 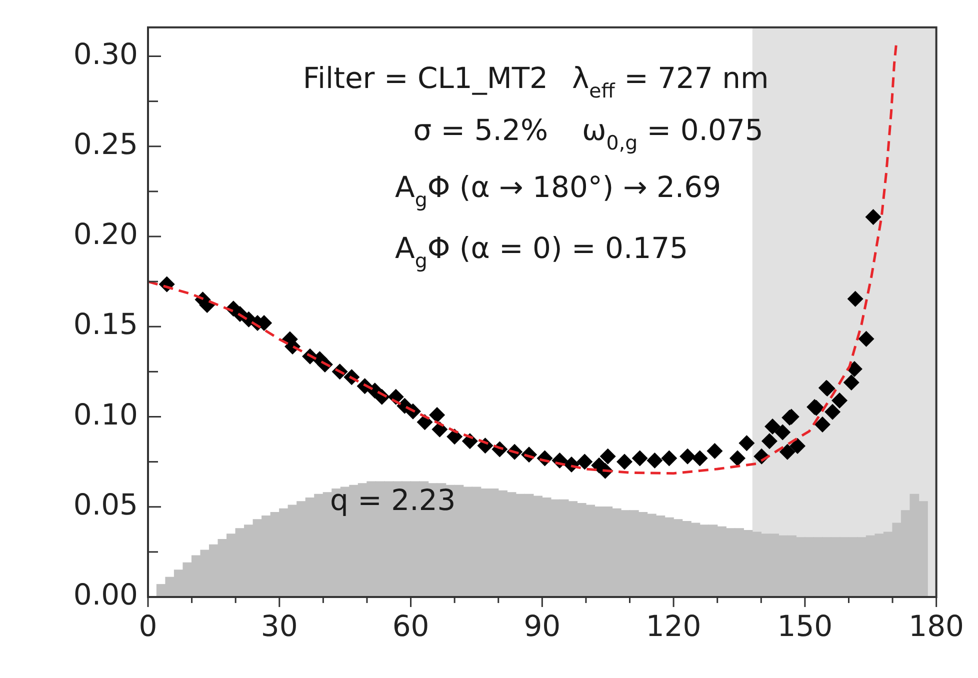 What do you see at coordinates (105, 595) in the screenshot?
I see `y-tick-label: 0.00` at bounding box center [105, 595].